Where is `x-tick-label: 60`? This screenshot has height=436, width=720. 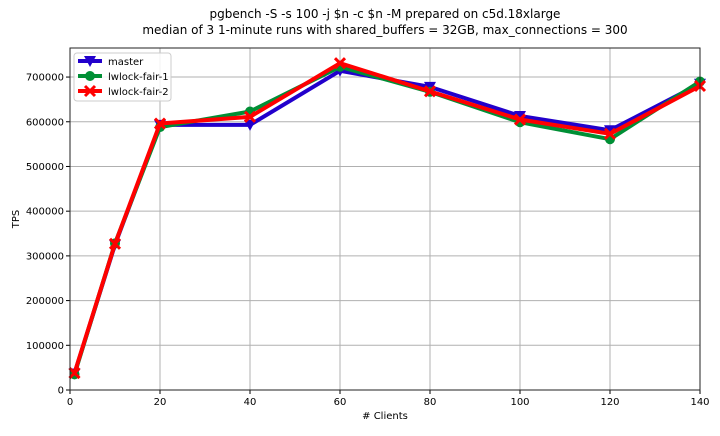
x-tick-label: 60 is located at coordinates (340, 402).